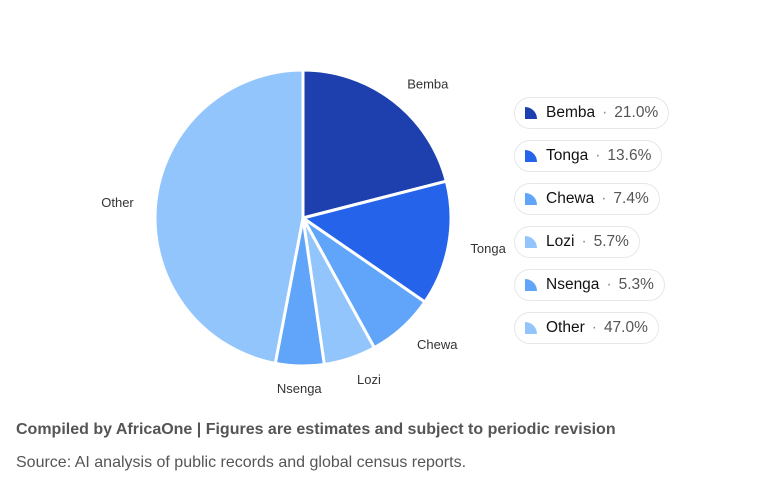  I want to click on legend-item: Bemba · 21.0%, so click(592, 113).